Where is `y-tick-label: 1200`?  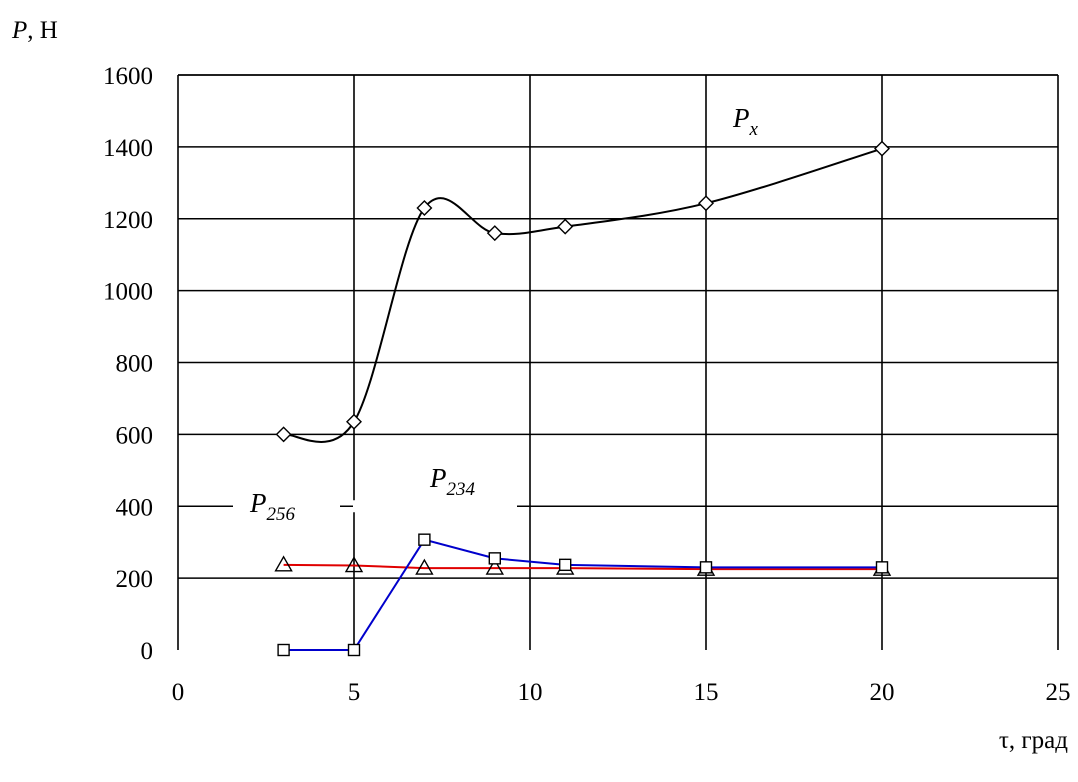
y-tick-label: 1200 is located at coordinates (128, 220).